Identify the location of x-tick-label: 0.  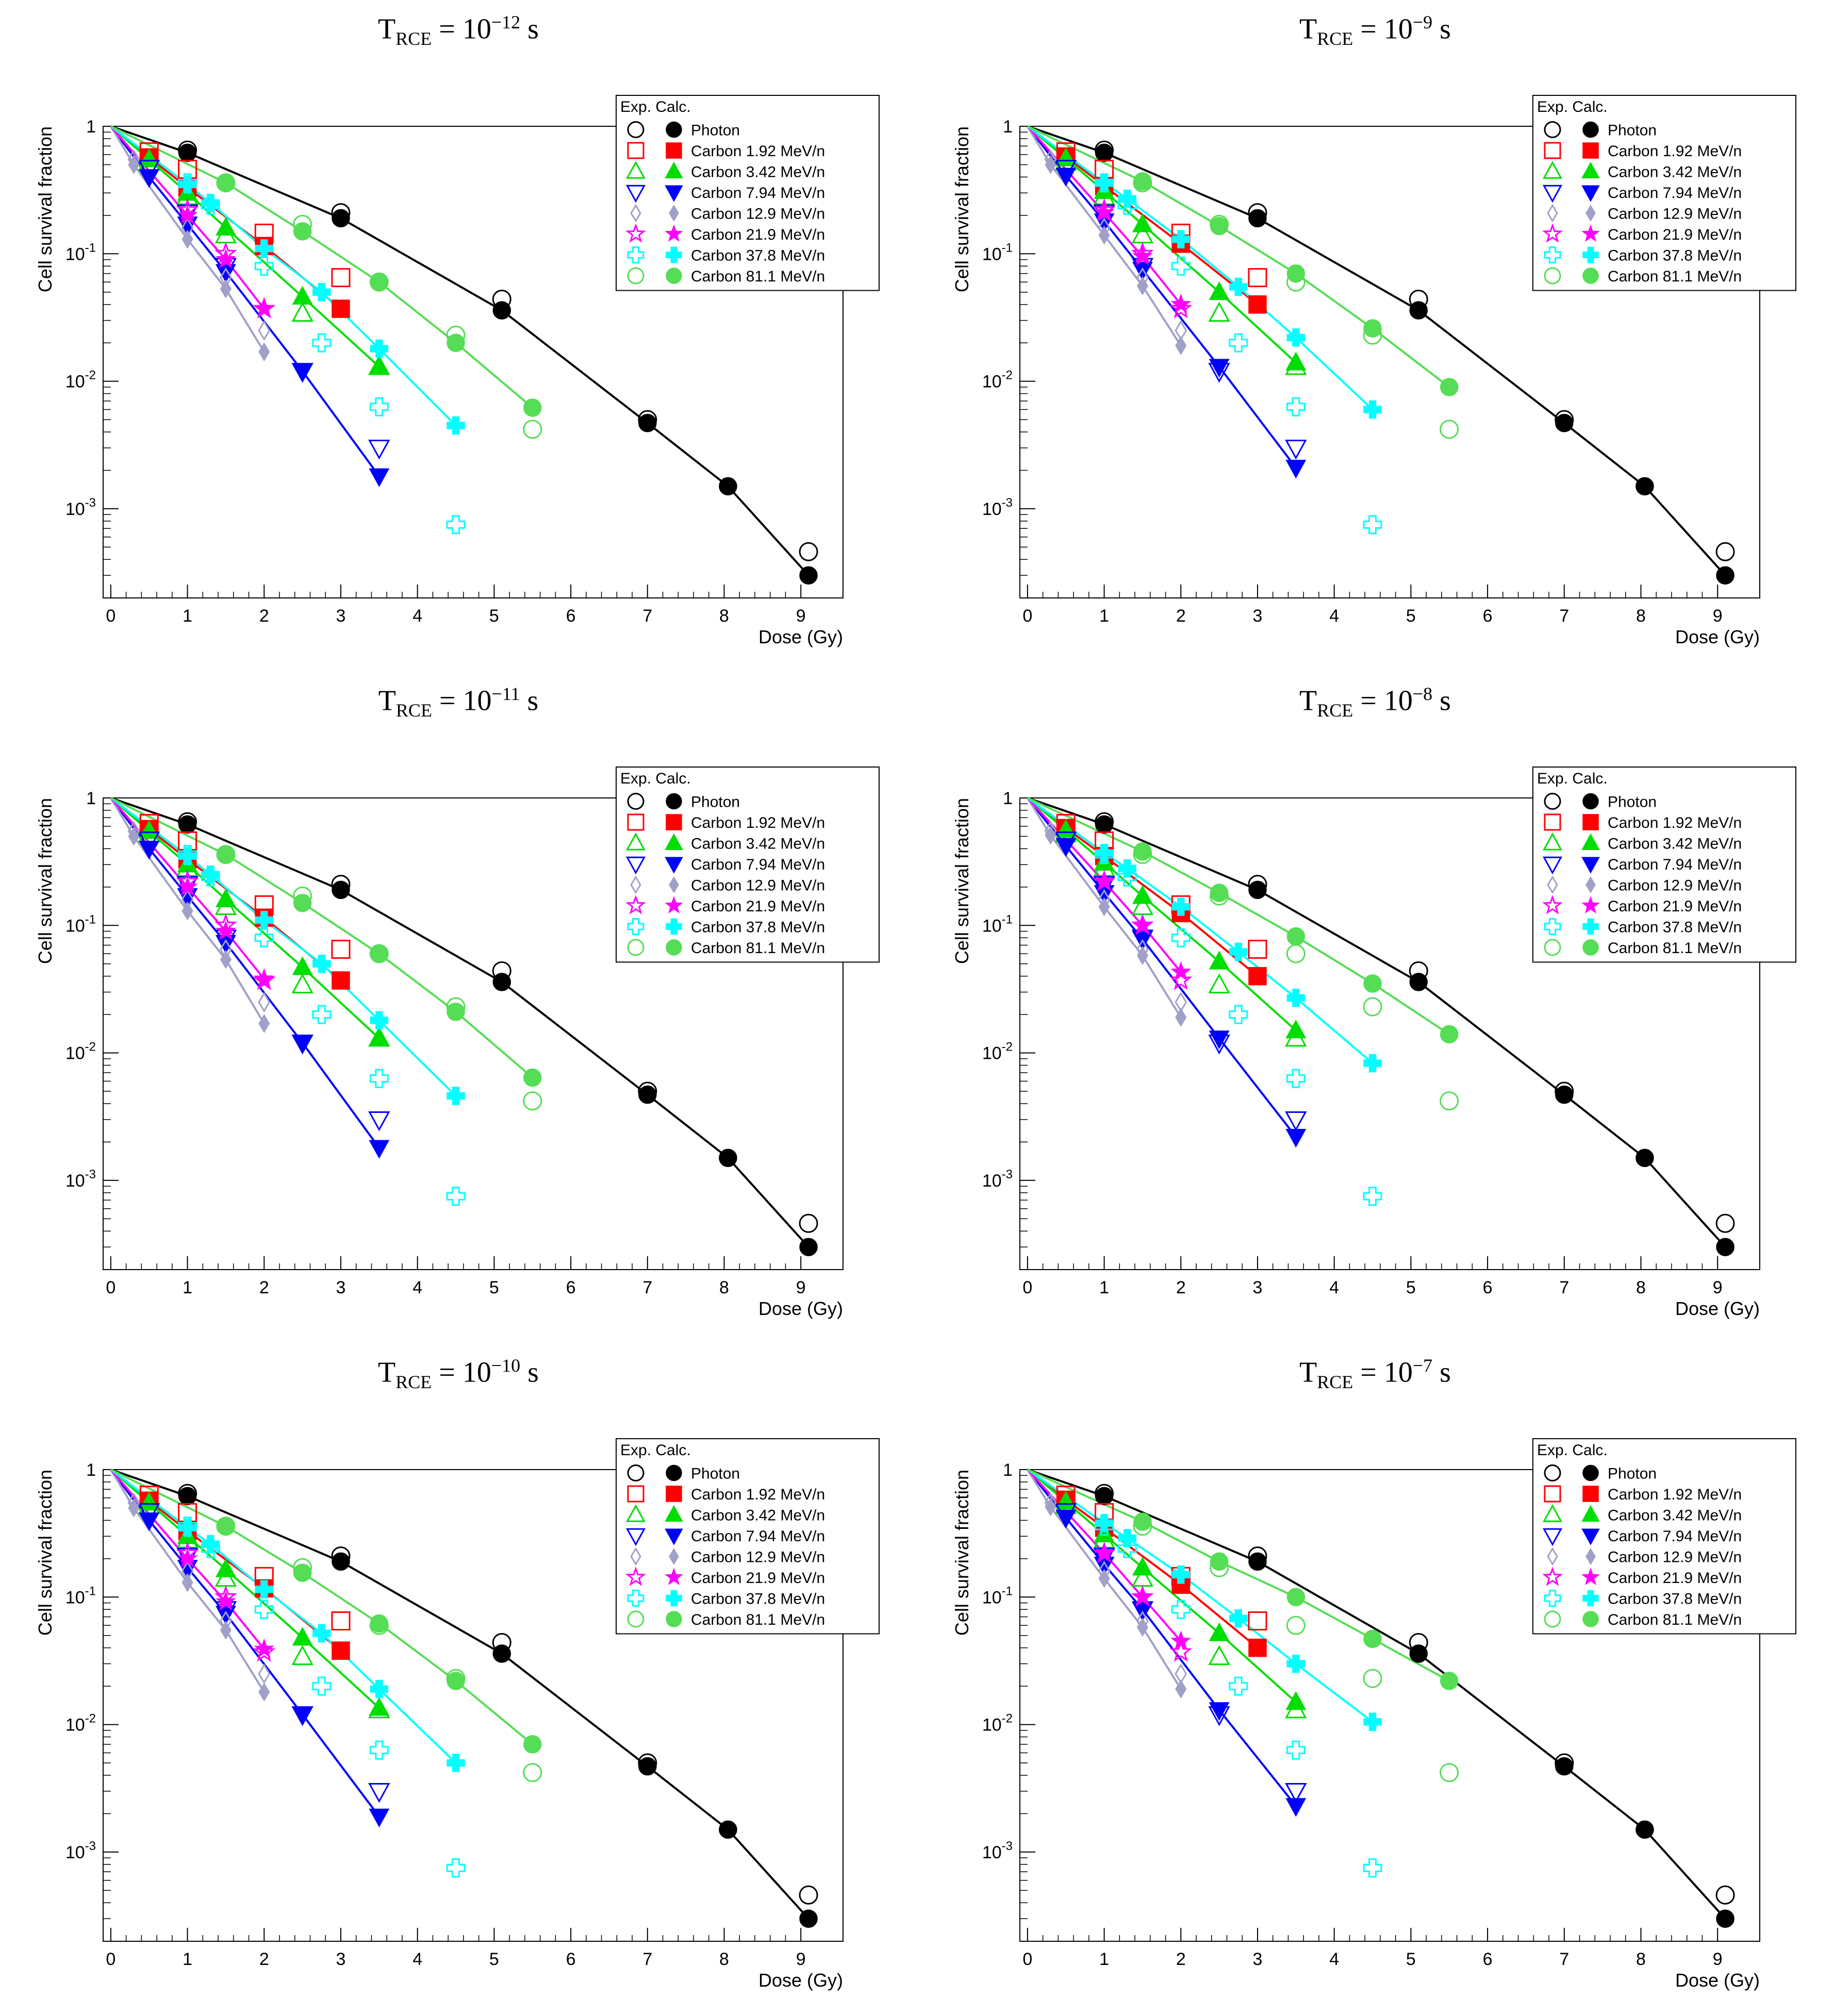
(110, 1959).